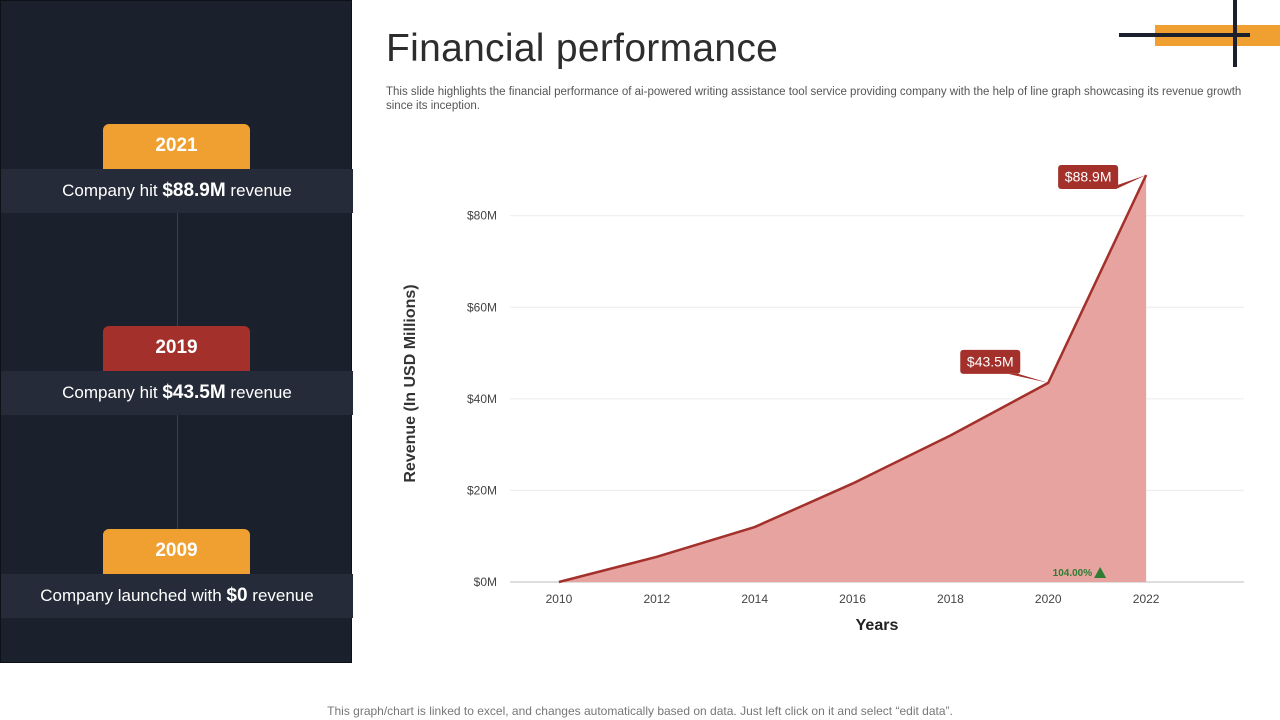  What do you see at coordinates (754, 599) in the screenshot?
I see `x-tick-label: 2014` at bounding box center [754, 599].